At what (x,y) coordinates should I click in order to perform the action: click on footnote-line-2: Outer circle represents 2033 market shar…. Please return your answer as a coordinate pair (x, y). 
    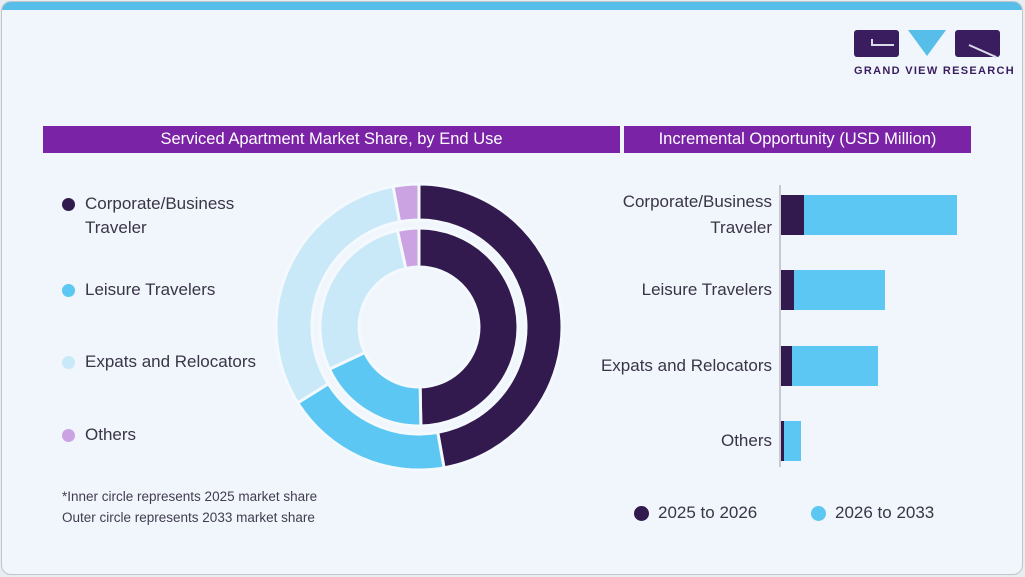
    Looking at the image, I should click on (188, 517).